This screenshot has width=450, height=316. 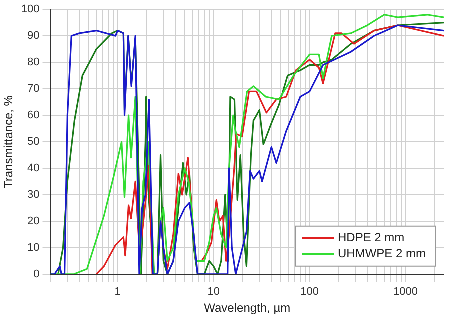 What do you see at coordinates (406, 292) in the screenshot?
I see `x-tick-label: 1000` at bounding box center [406, 292].